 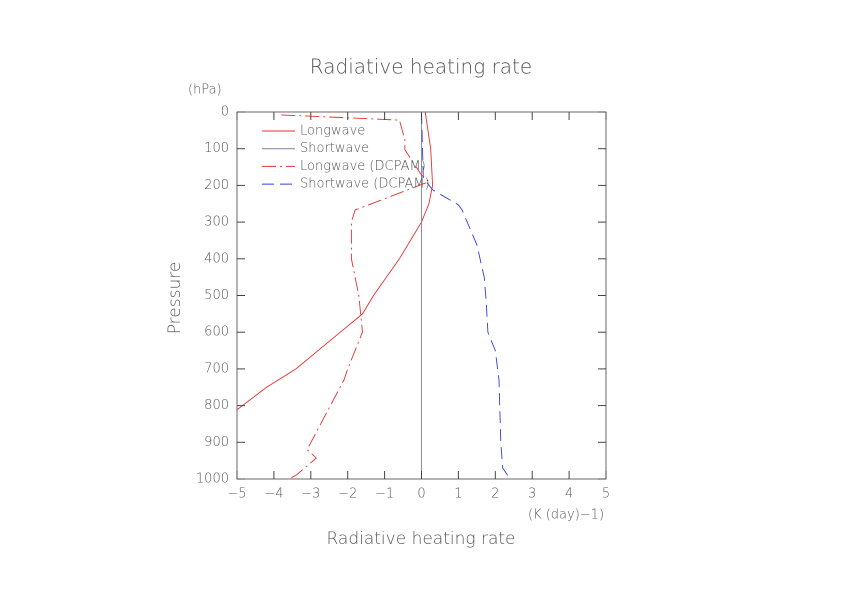 What do you see at coordinates (216, 405) in the screenshot?
I see `y-tick-label: 800` at bounding box center [216, 405].